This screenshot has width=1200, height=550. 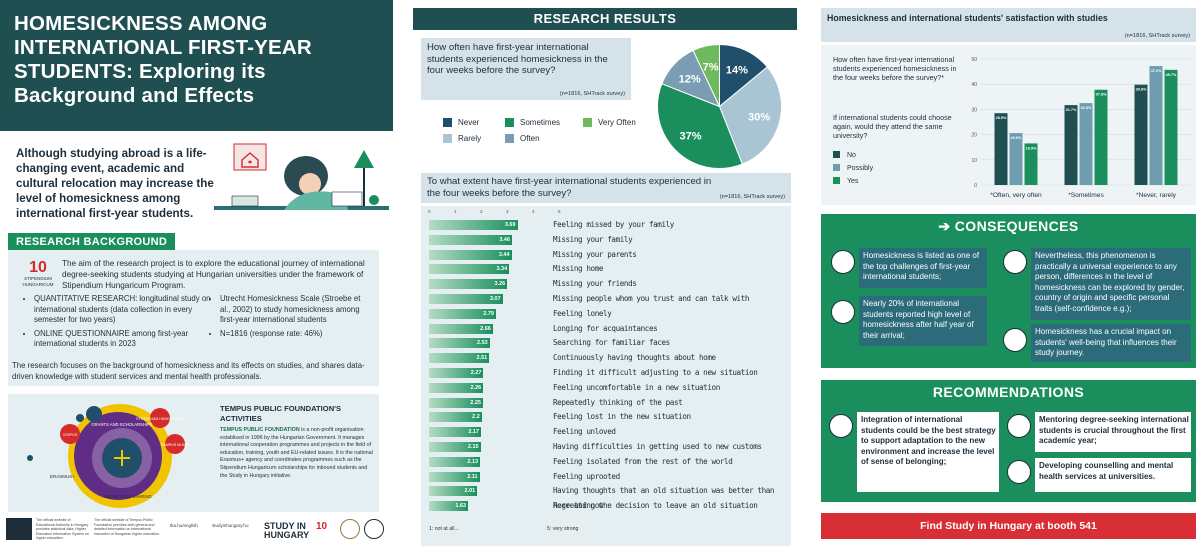 I want to click on sat-legend-label: Yes, so click(x=853, y=181).